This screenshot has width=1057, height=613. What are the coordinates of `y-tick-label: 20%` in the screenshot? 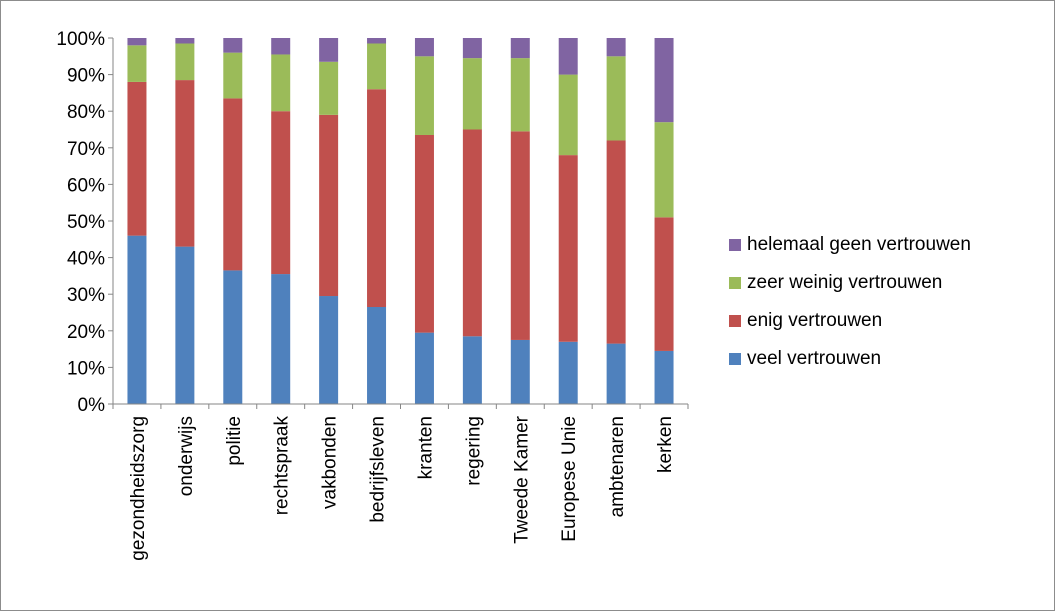 It's located at (86, 332).